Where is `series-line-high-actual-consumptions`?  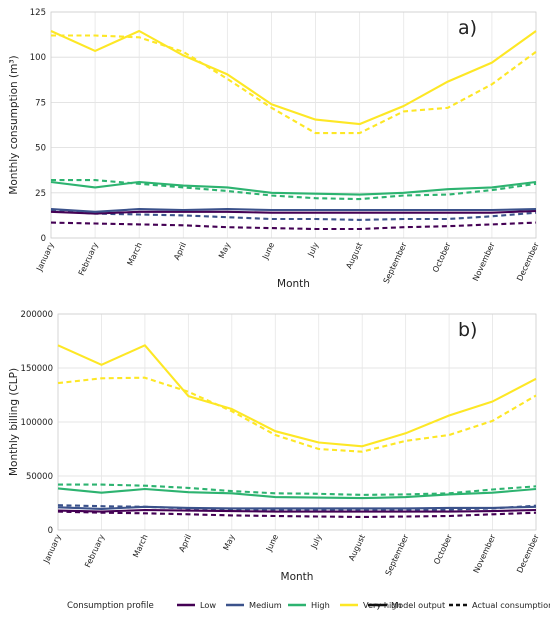
series-line-high-actual-consumptions is located at coordinates (297, 489).